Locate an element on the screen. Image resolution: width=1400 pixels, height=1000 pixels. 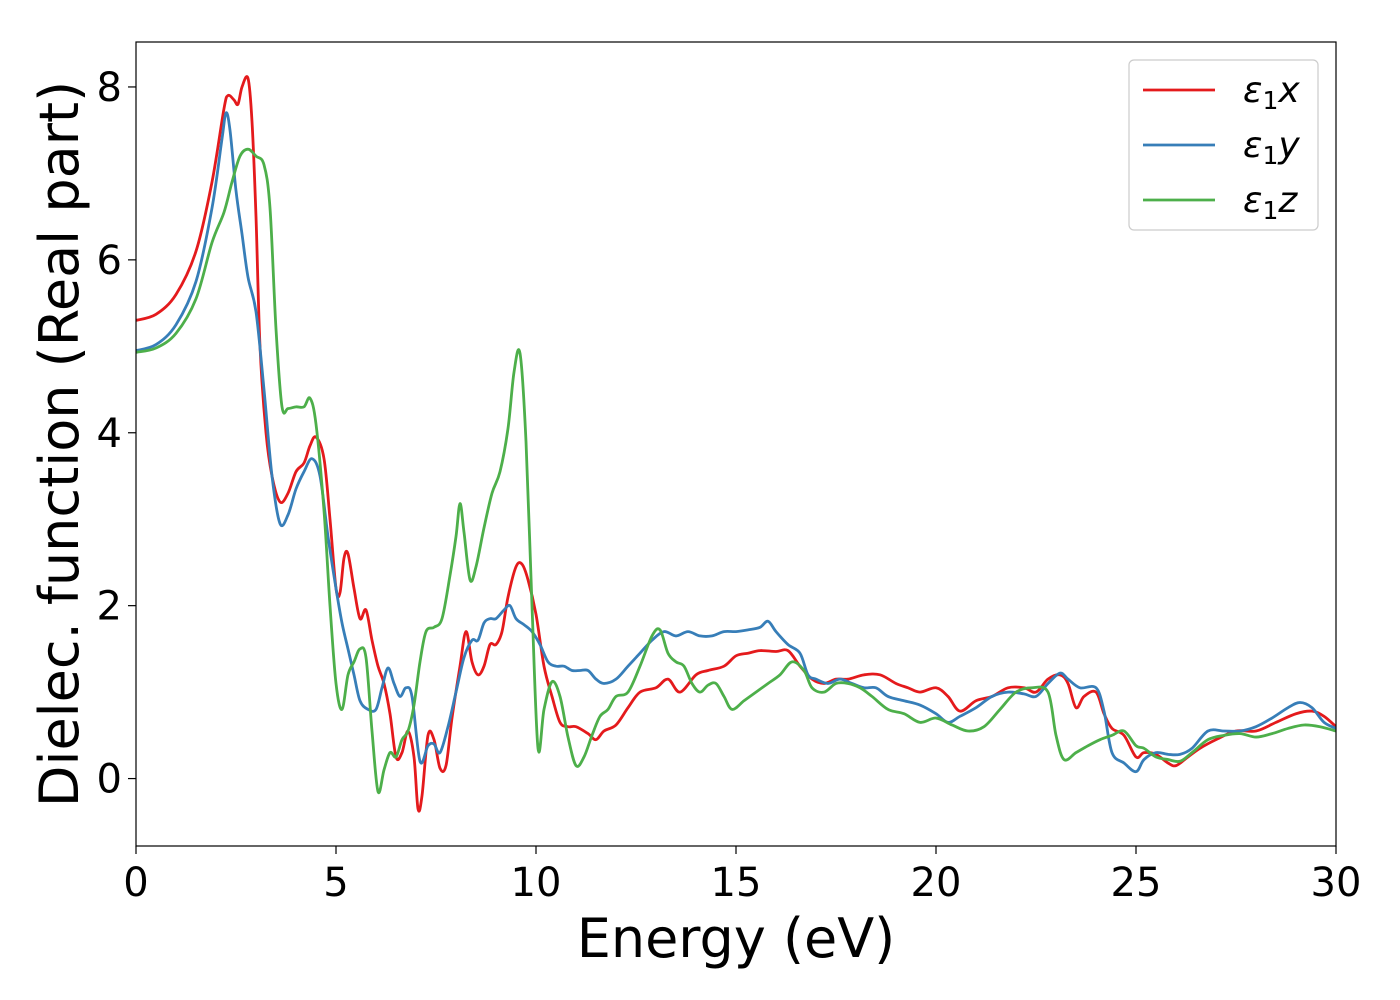
legend-label-z: ε1z is located at coordinates (1270, 202).